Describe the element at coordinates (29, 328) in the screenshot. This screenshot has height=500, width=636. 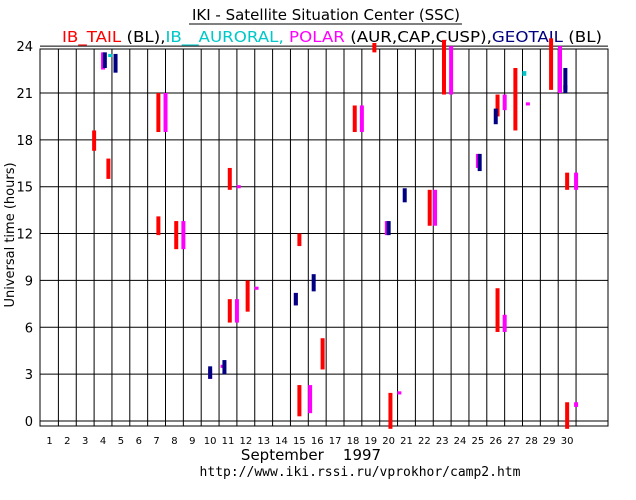
I see `y-tick-label: 6` at that location.